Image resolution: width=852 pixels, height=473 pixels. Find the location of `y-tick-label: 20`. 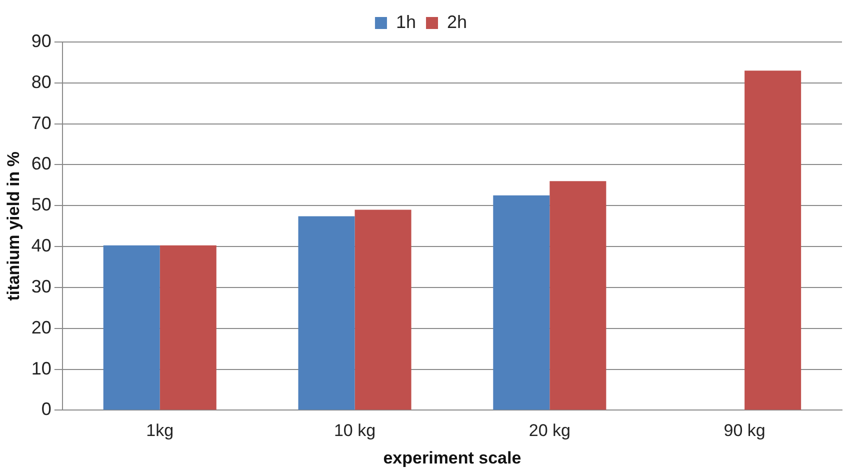

y-tick-label: 20 is located at coordinates (41, 327).